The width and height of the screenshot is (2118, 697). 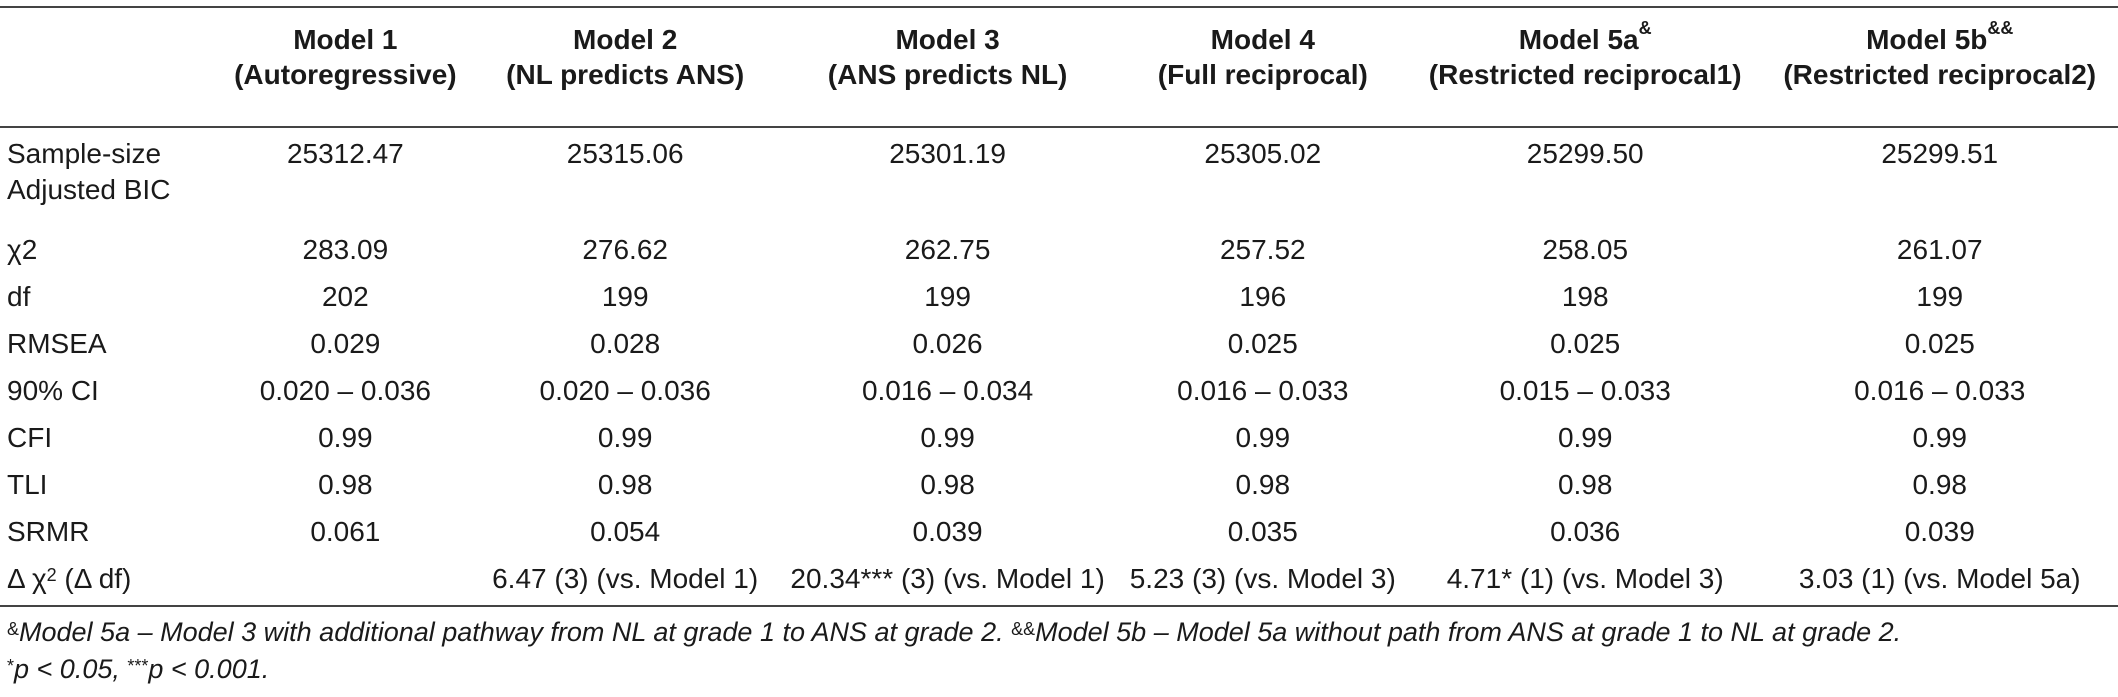 I want to click on table-cell: 25312.47, so click(x=345, y=153).